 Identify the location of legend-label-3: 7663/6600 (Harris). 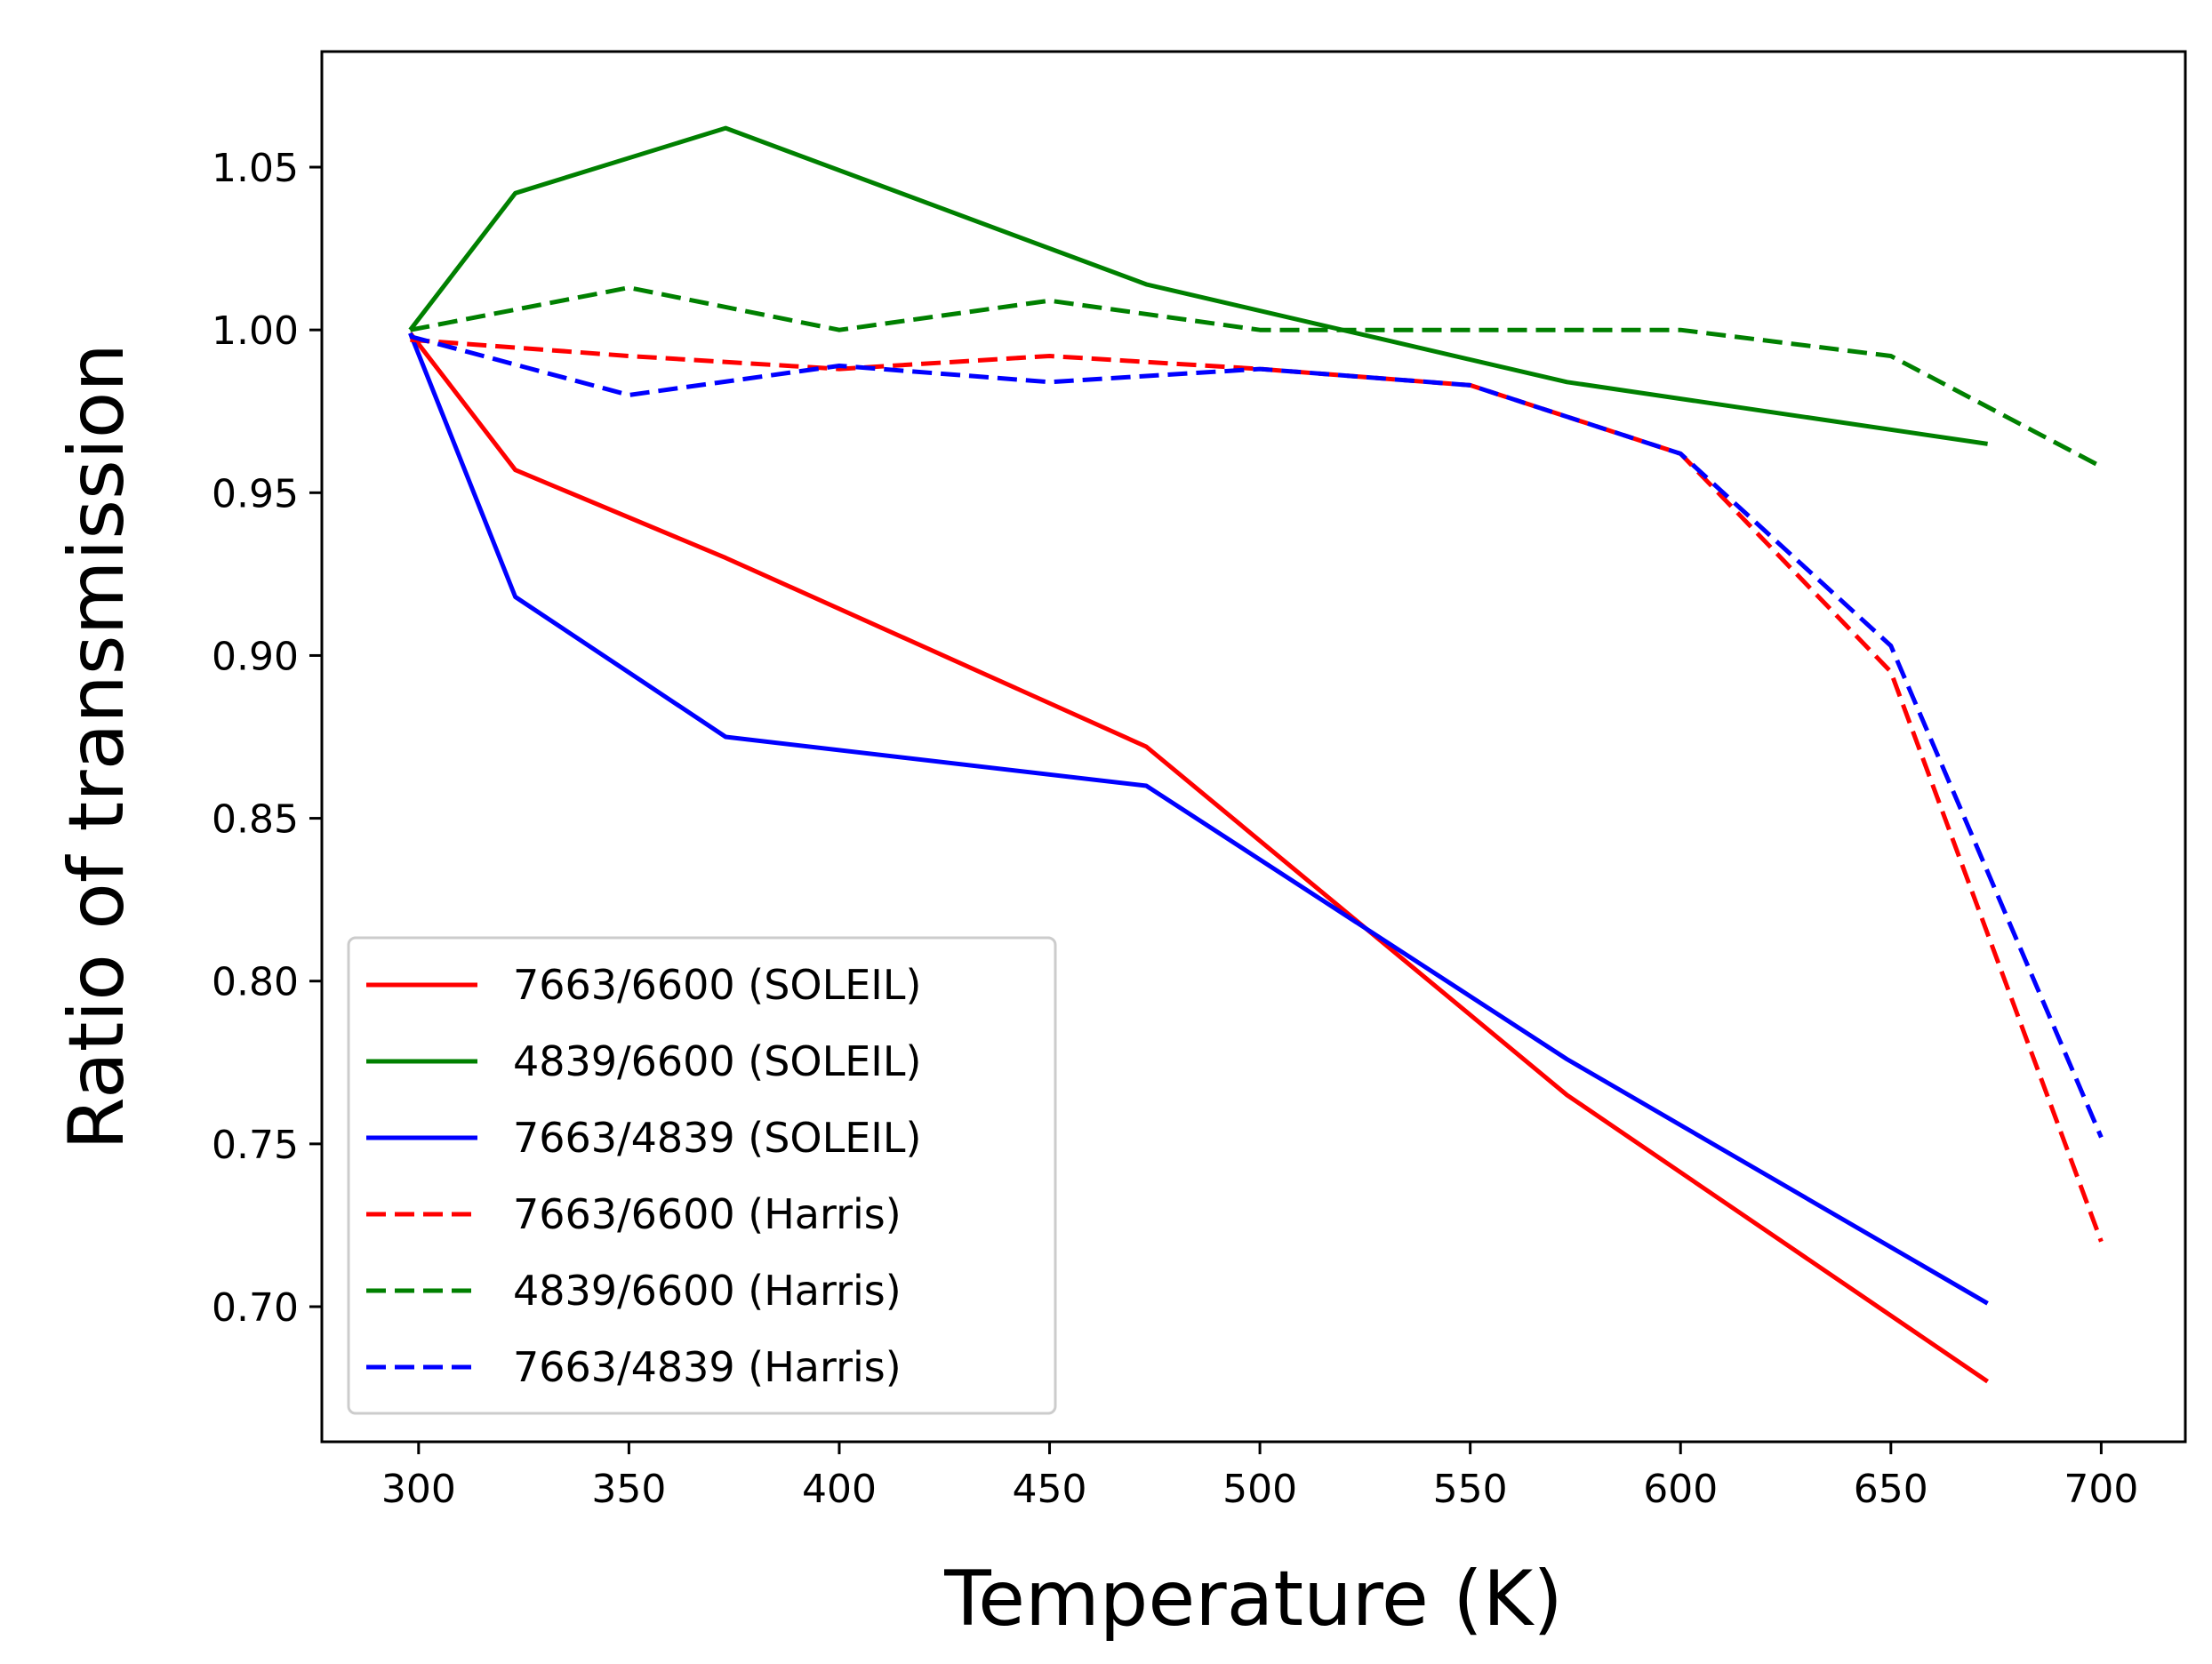
(707, 1214).